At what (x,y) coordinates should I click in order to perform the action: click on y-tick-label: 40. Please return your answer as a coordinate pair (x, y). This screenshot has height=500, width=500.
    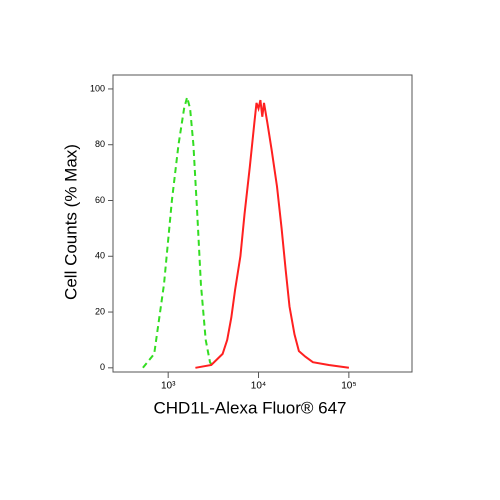
    Looking at the image, I should click on (100, 256).